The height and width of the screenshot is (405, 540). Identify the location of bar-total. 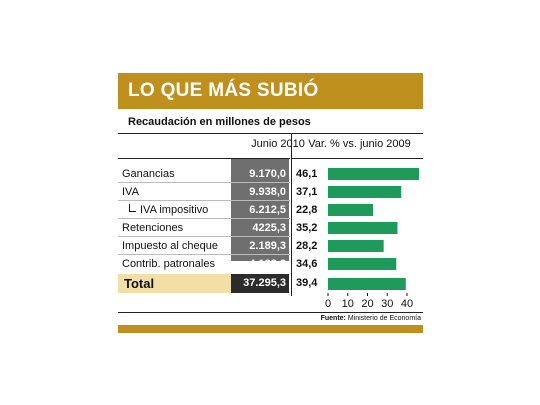
(367, 284).